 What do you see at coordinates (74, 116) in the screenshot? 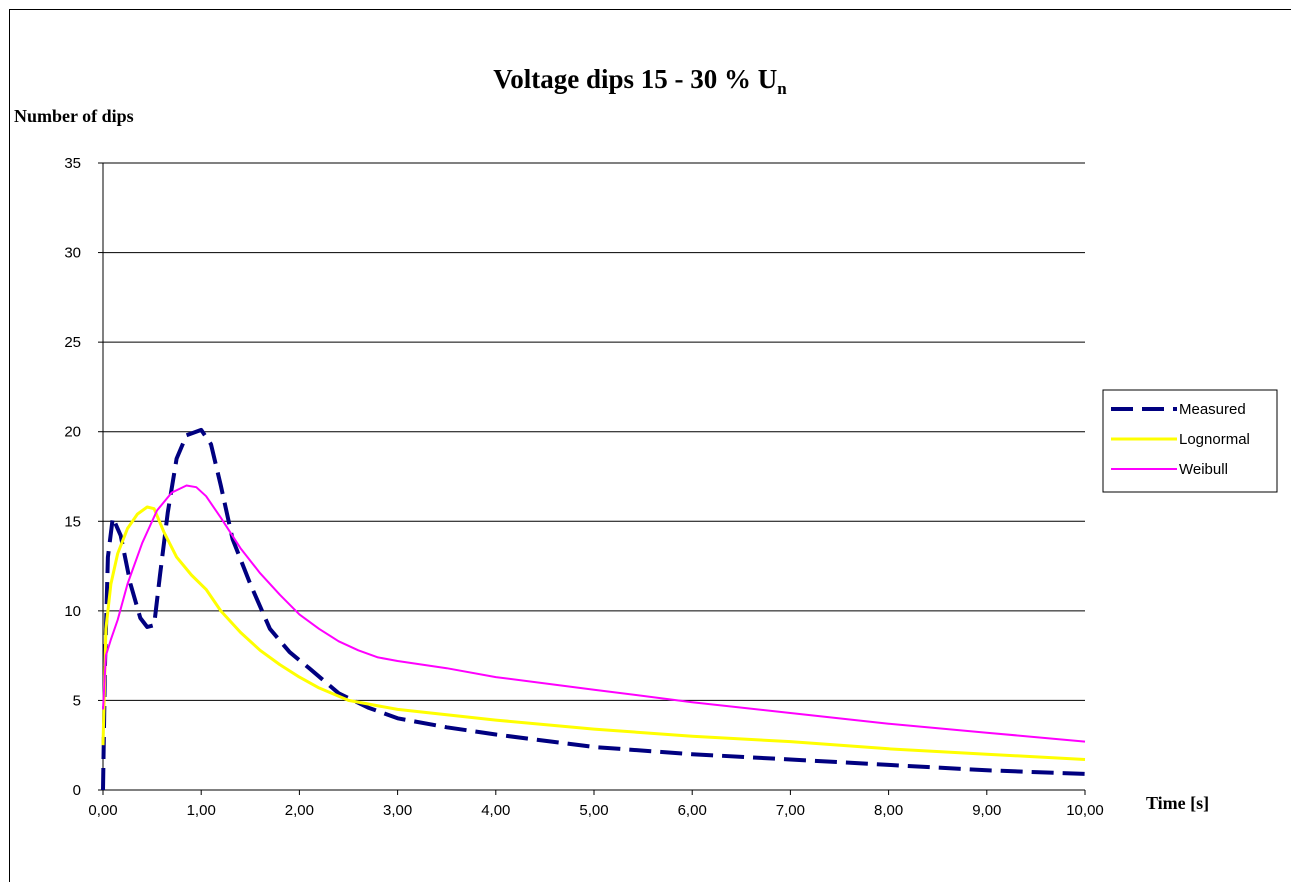
I see `y-axis-title: Number of dips` at bounding box center [74, 116].